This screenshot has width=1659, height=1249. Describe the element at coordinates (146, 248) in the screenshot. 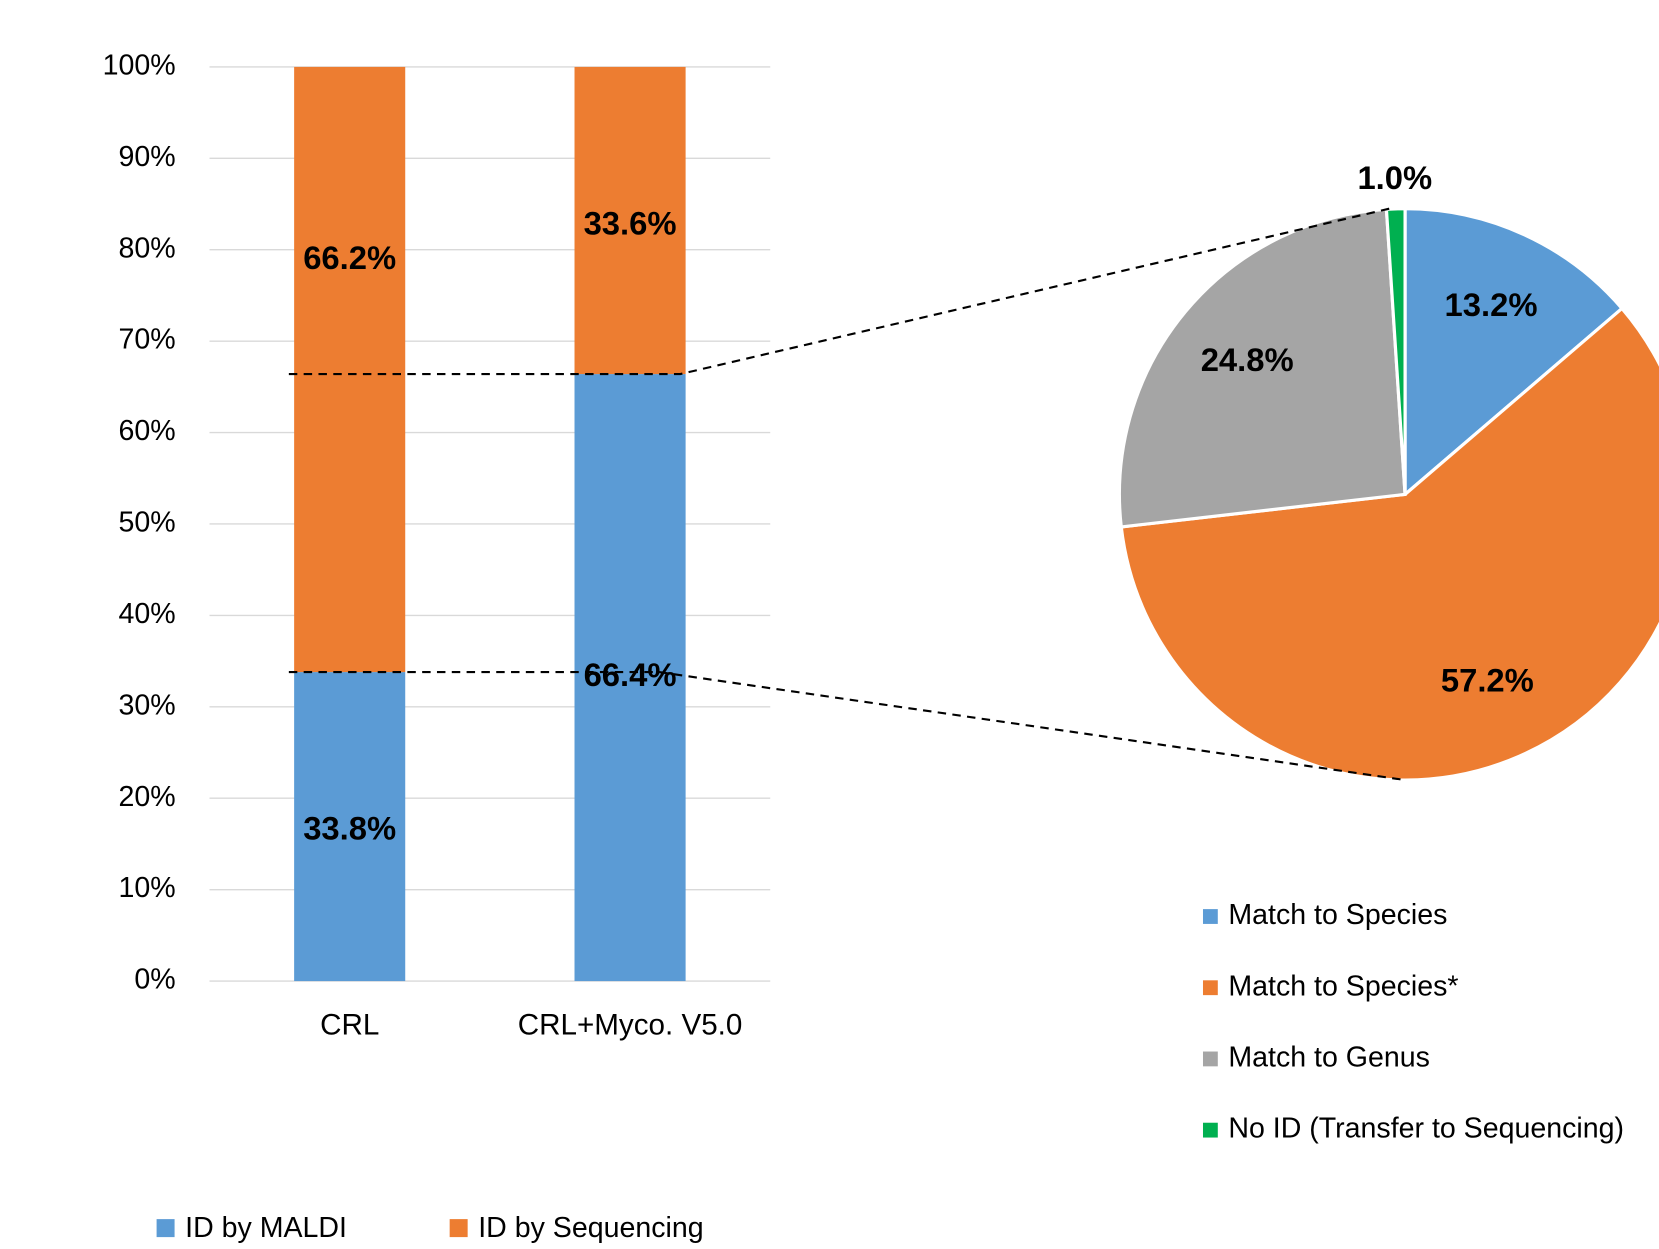

I see `y-tick-label: 80%` at that location.